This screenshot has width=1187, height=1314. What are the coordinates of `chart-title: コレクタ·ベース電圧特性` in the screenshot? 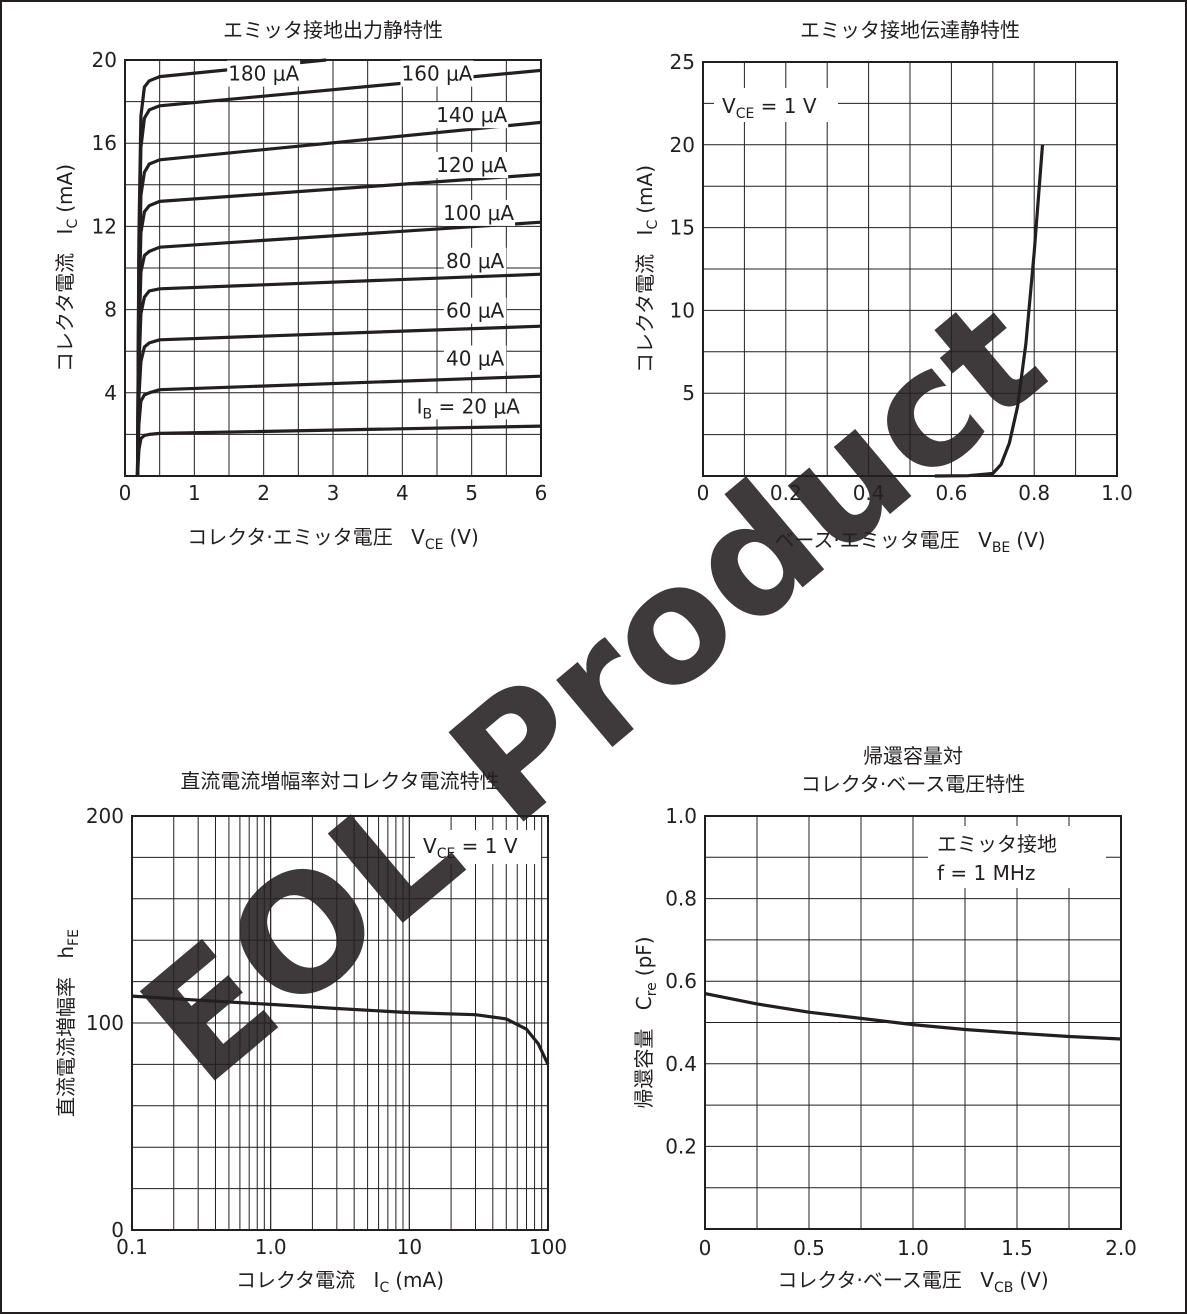 It's located at (913, 784).